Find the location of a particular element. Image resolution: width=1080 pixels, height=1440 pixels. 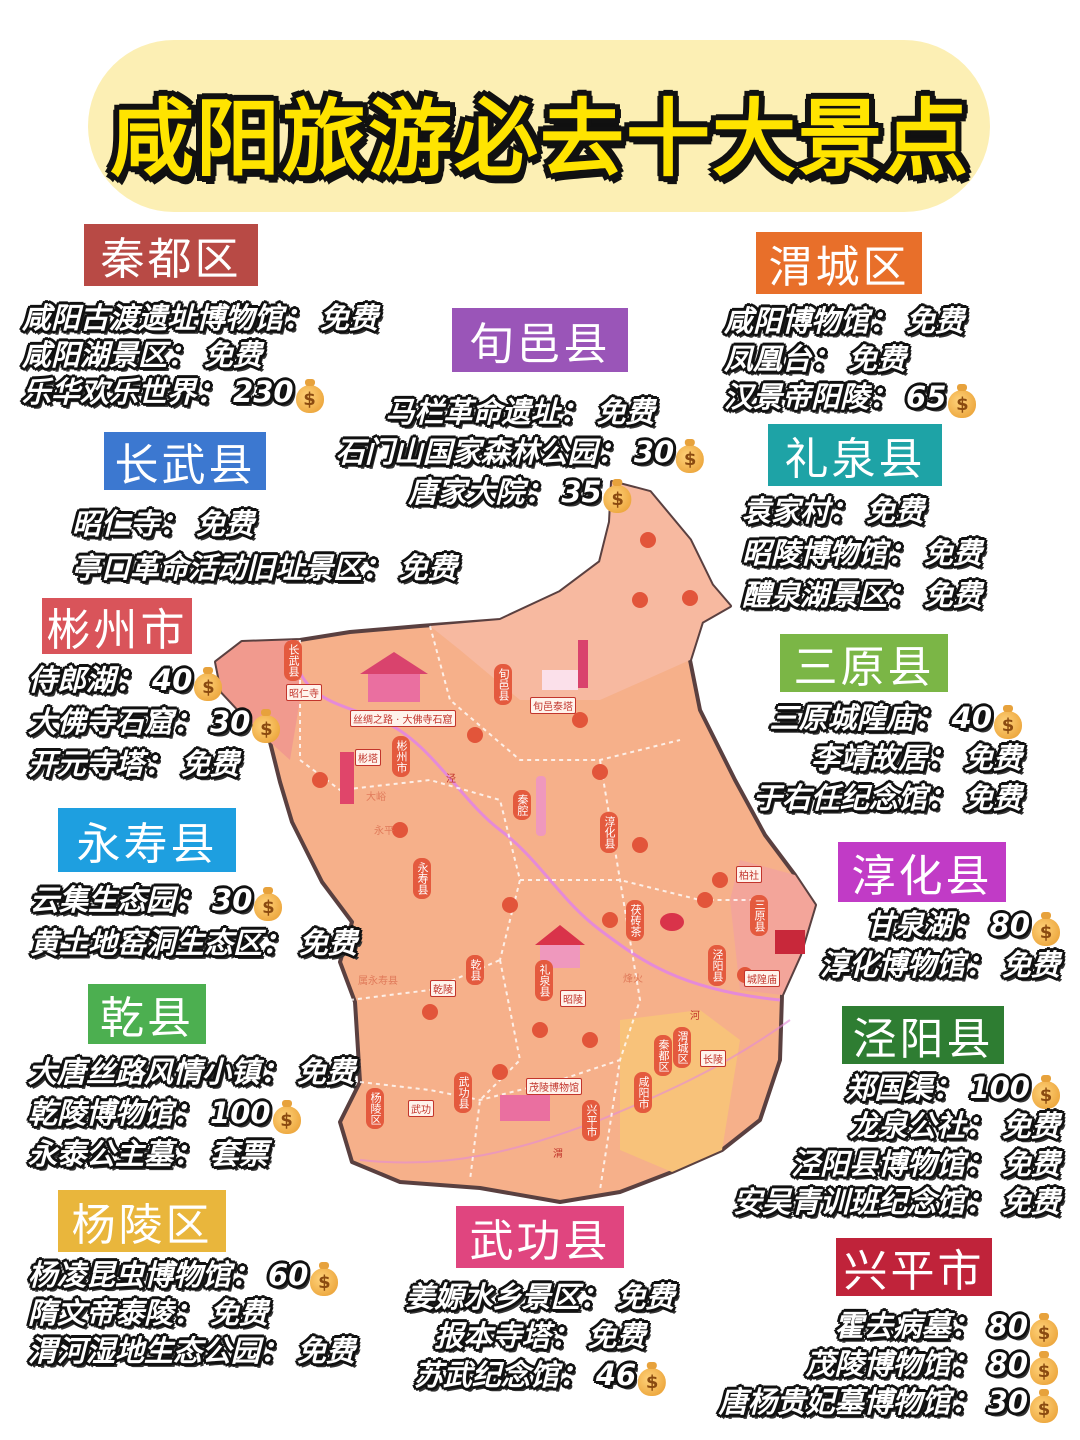

attraction-item: 郑国渠： 100 $ is located at coordinates (952, 1089).